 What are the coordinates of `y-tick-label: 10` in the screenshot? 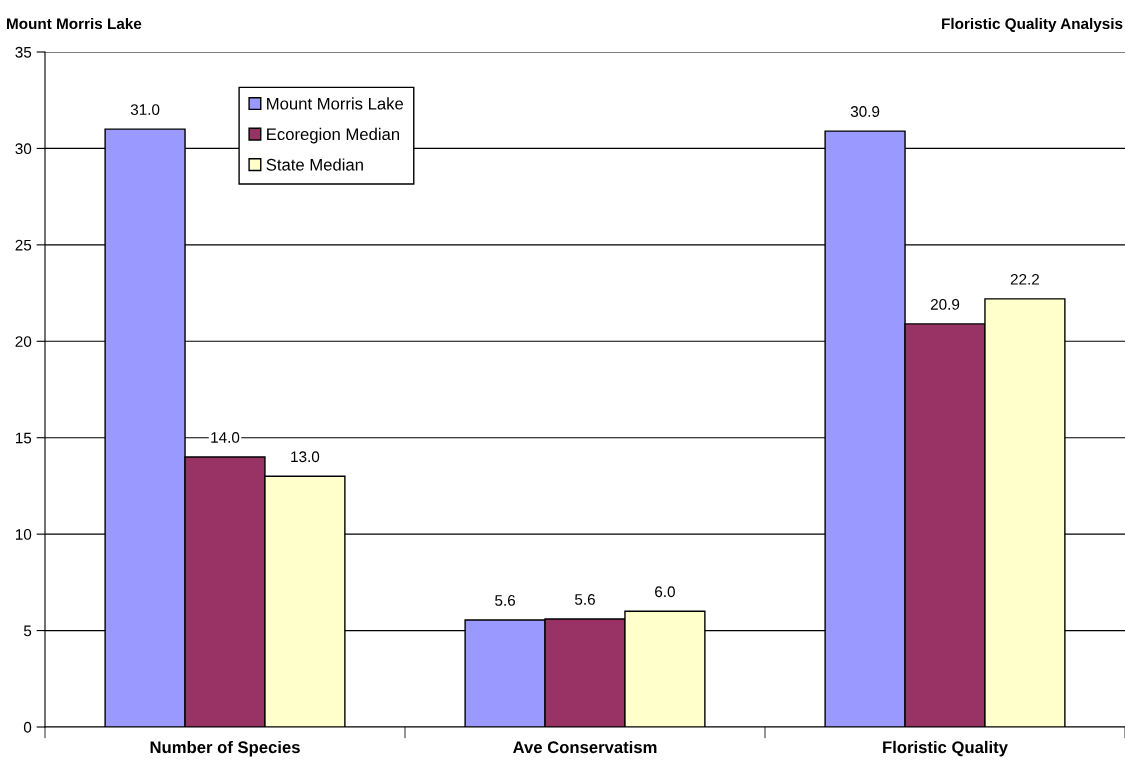 It's located at (23, 534).